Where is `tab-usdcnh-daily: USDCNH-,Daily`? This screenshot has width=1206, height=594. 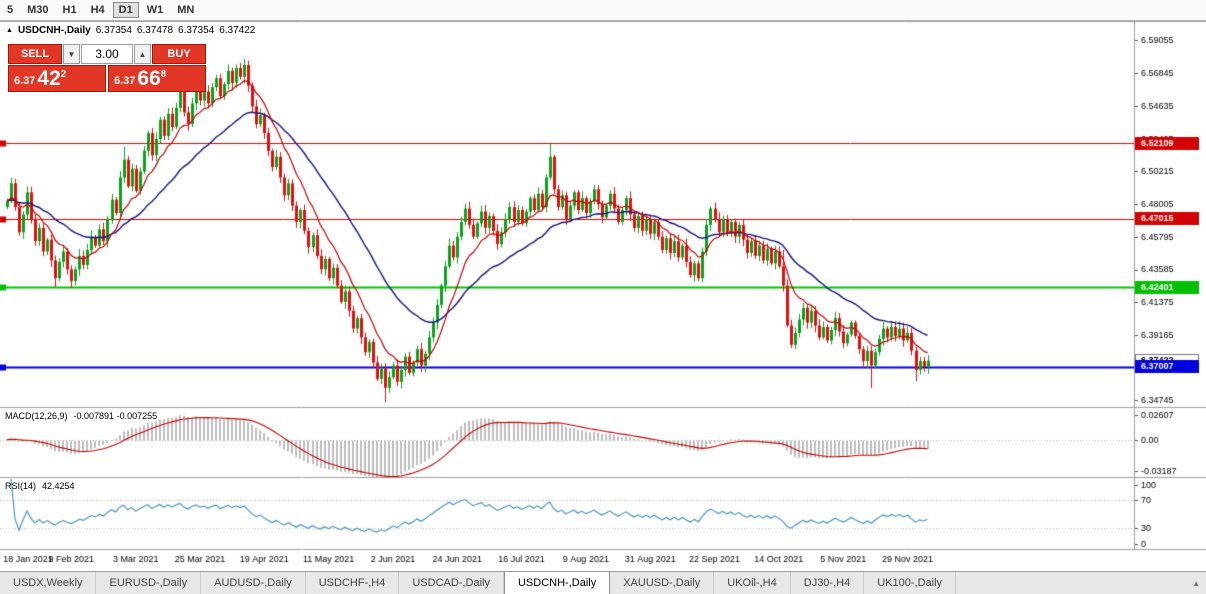
tab-usdcnh-daily: USDCNH-,Daily is located at coordinates (557, 583).